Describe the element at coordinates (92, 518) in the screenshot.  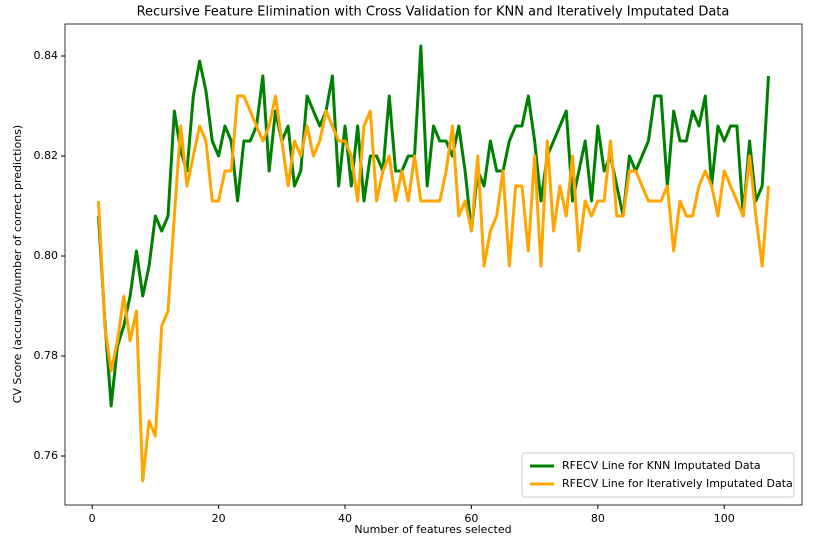
I see `x-tick-label: 0` at that location.